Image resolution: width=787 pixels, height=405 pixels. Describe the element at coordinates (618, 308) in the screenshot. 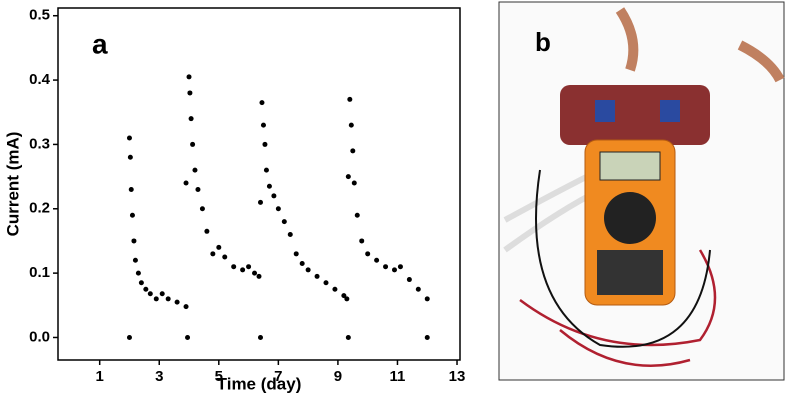

I see `red-wire` at that location.